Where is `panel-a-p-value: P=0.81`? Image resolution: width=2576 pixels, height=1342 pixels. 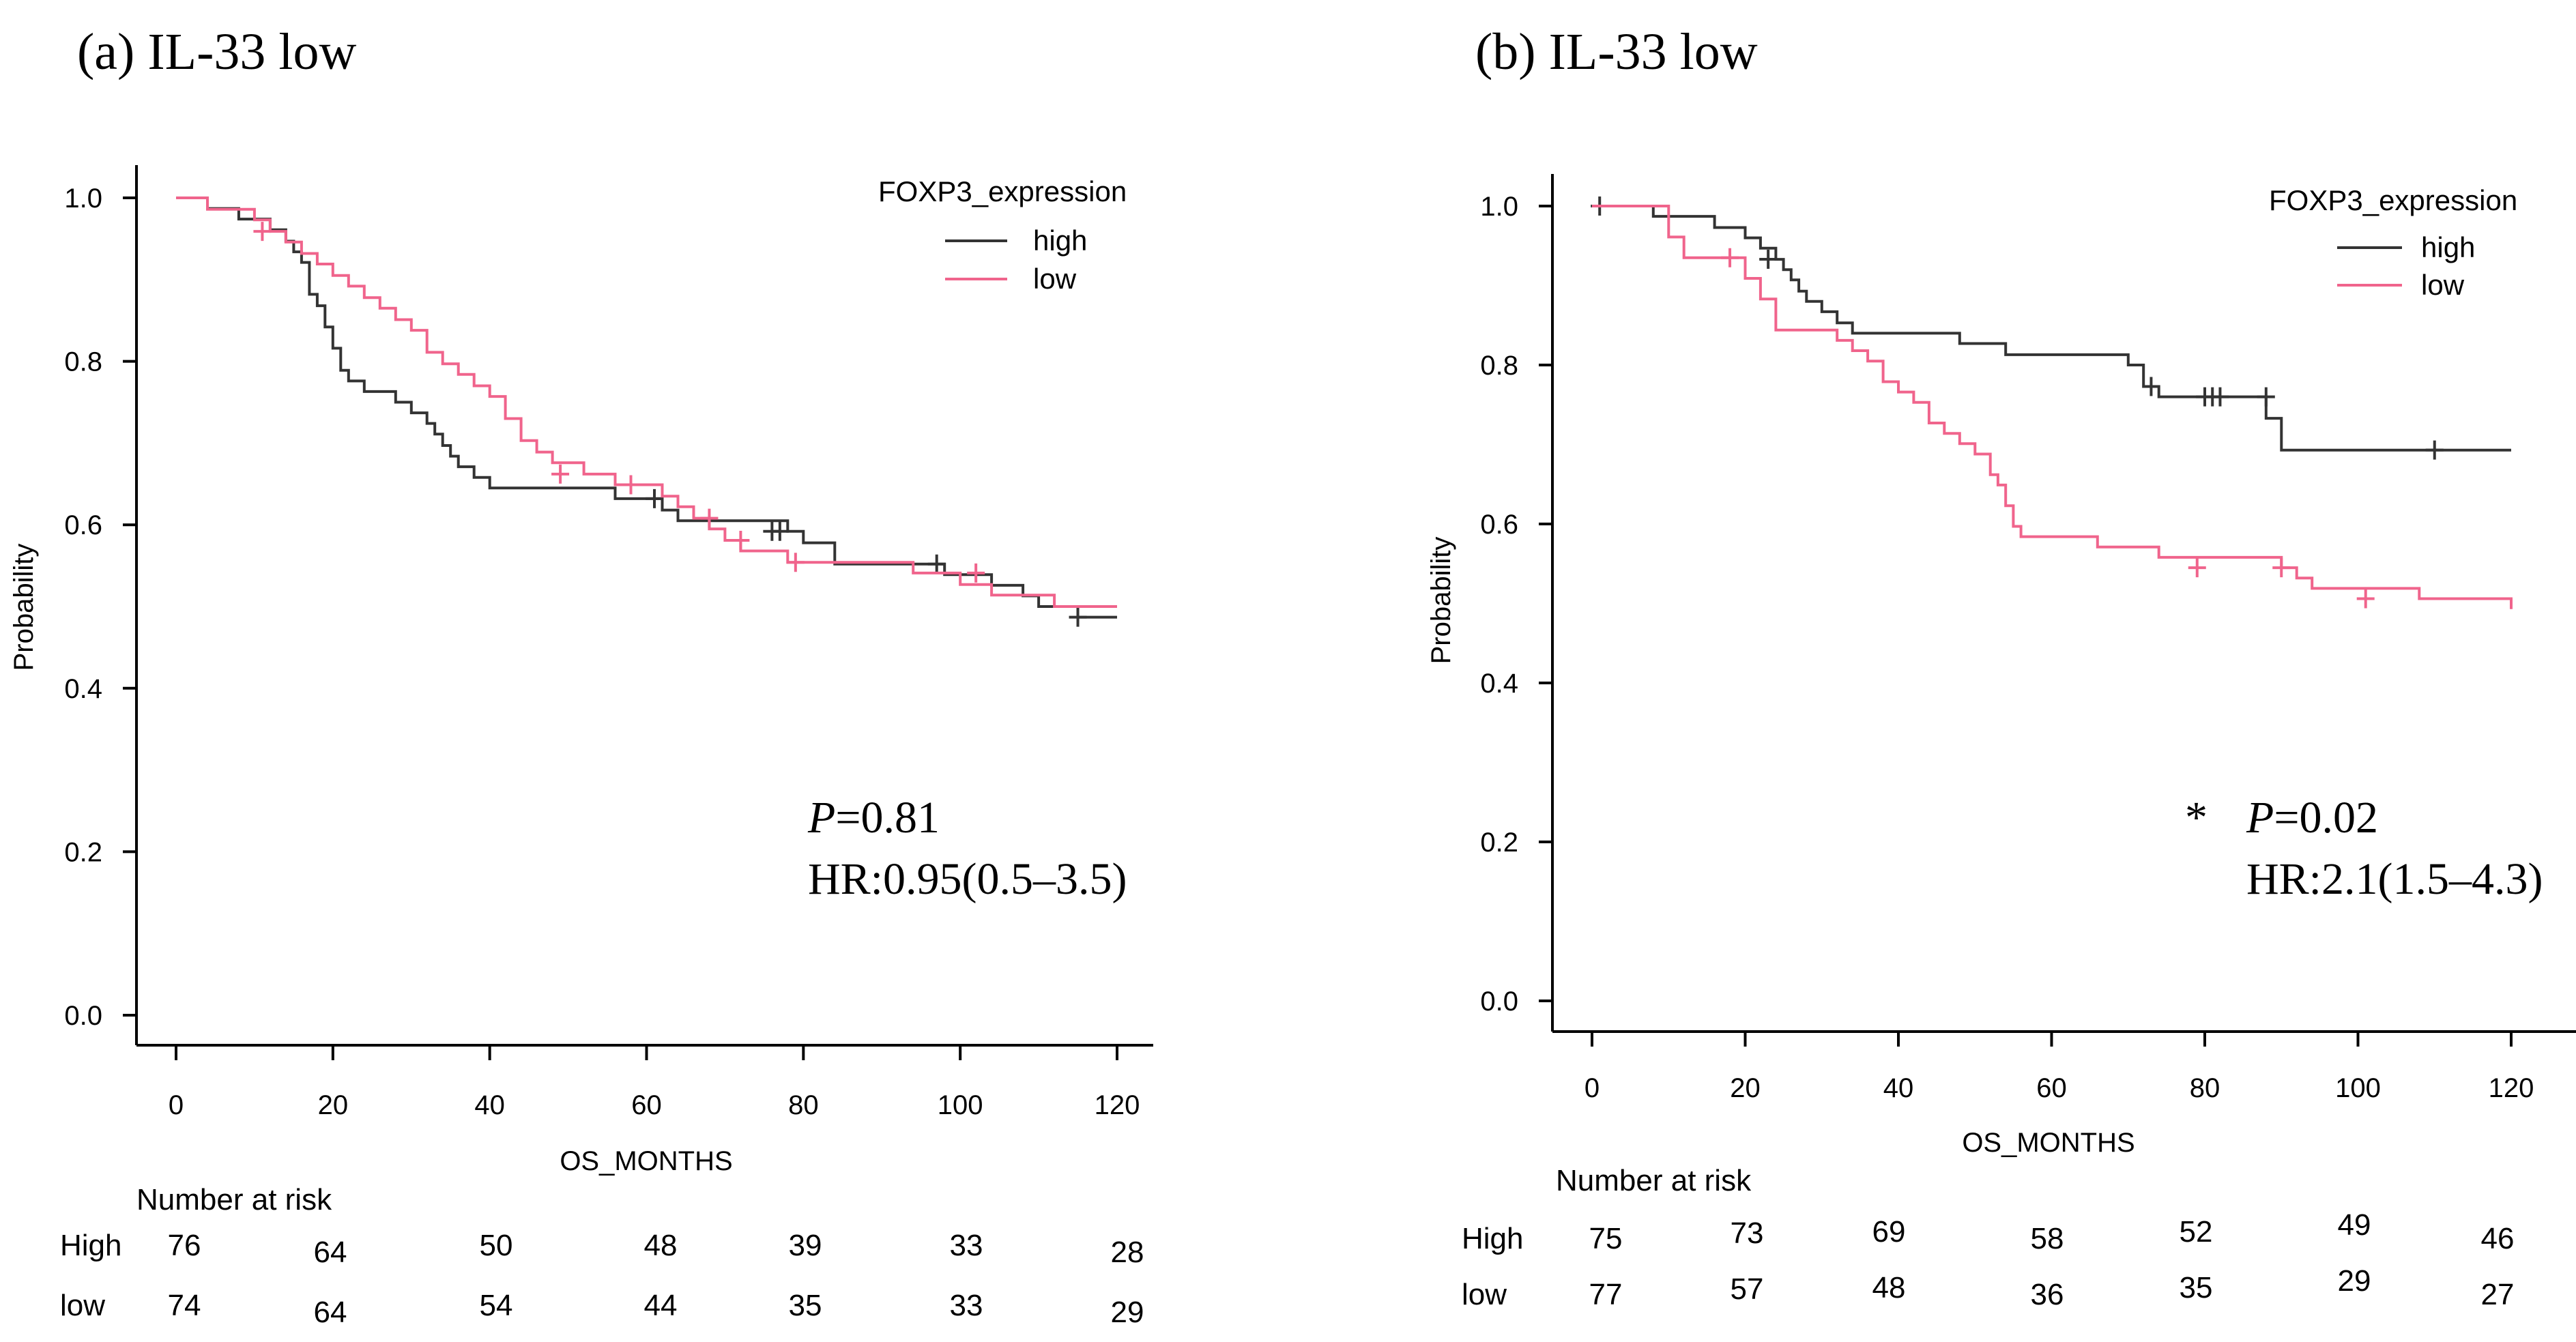
panel-a-p-value: P=0.81 is located at coordinates (873, 818).